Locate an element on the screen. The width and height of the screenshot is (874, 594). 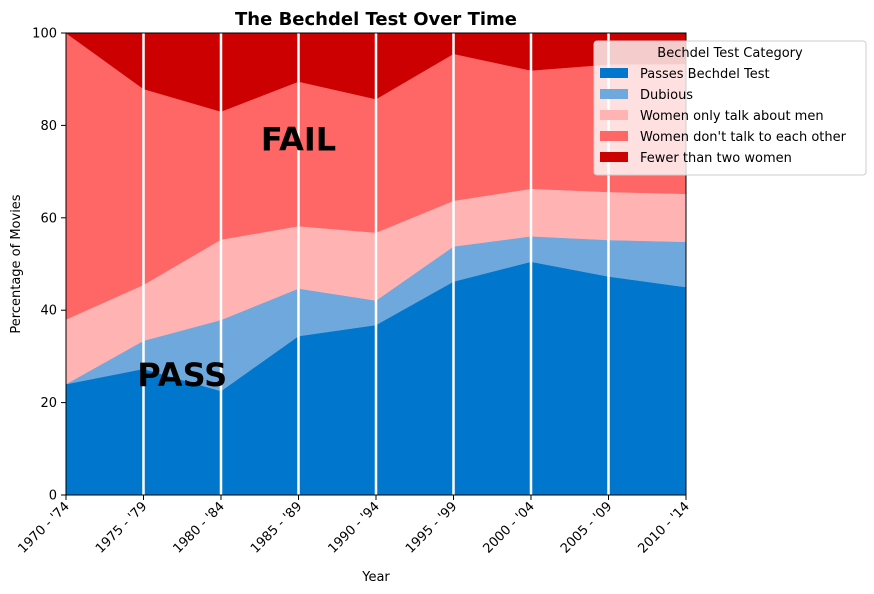
x-tick-label-5: 1995 - '99 is located at coordinates (431, 527).